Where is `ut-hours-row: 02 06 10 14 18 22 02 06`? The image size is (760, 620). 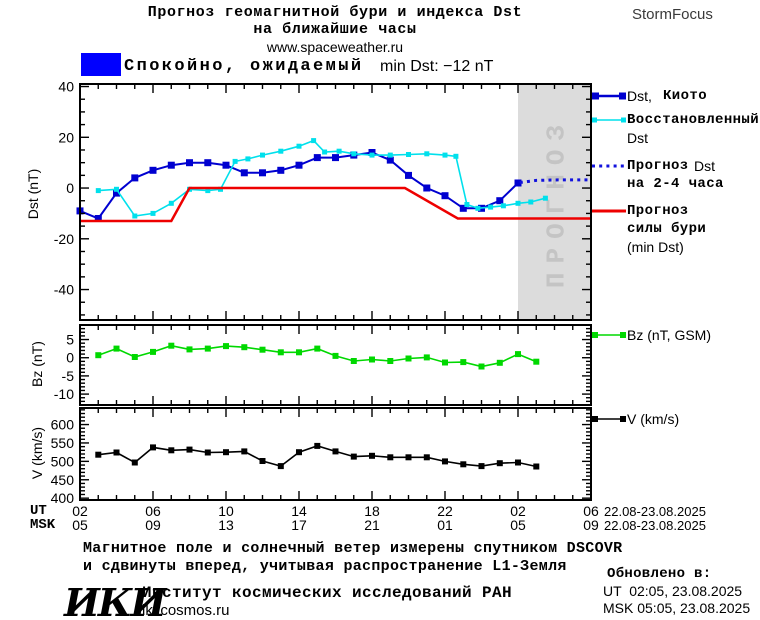 ut-hours-row: 02 06 10 14 18 22 02 06 is located at coordinates (380, 511).